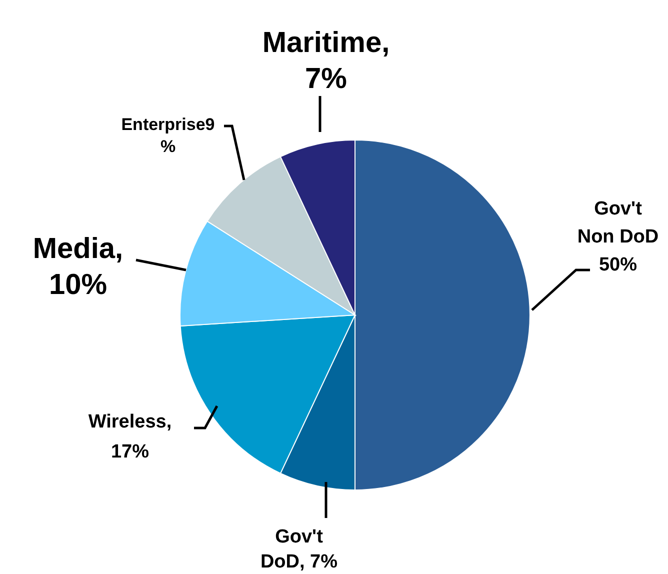  Describe the element at coordinates (299, 549) in the screenshot. I see `slice-label: Gov't DoD, 7%` at that location.